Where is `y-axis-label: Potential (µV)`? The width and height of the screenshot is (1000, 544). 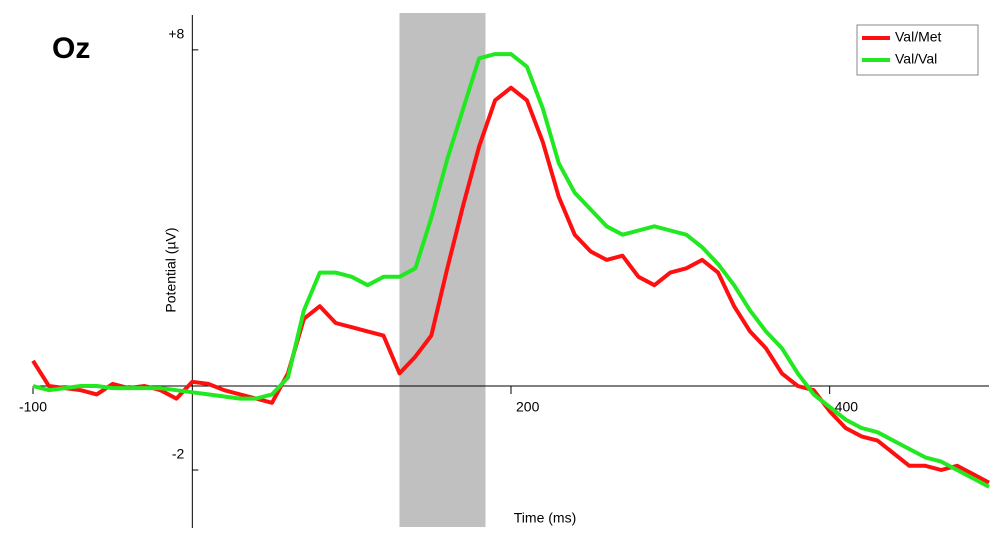 y-axis-label: Potential (µV) is located at coordinates (171, 269).